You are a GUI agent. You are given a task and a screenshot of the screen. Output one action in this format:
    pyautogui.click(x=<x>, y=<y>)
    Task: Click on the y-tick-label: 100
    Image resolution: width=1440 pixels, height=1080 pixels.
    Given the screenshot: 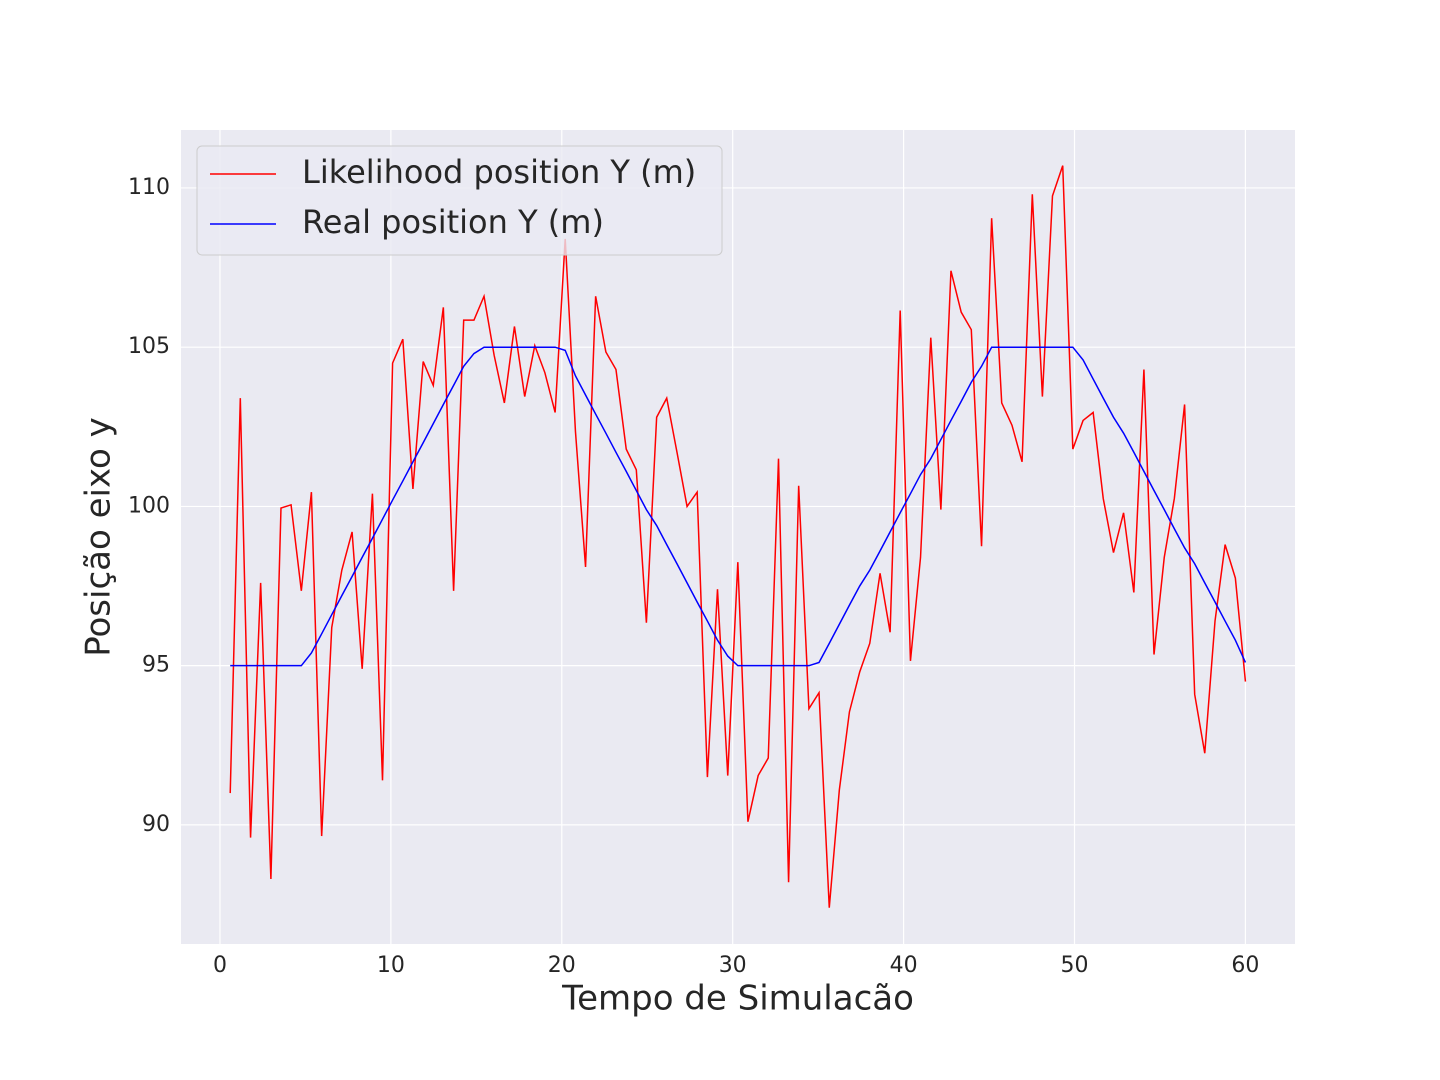 What is the action you would take?
    pyautogui.click(x=149, y=505)
    